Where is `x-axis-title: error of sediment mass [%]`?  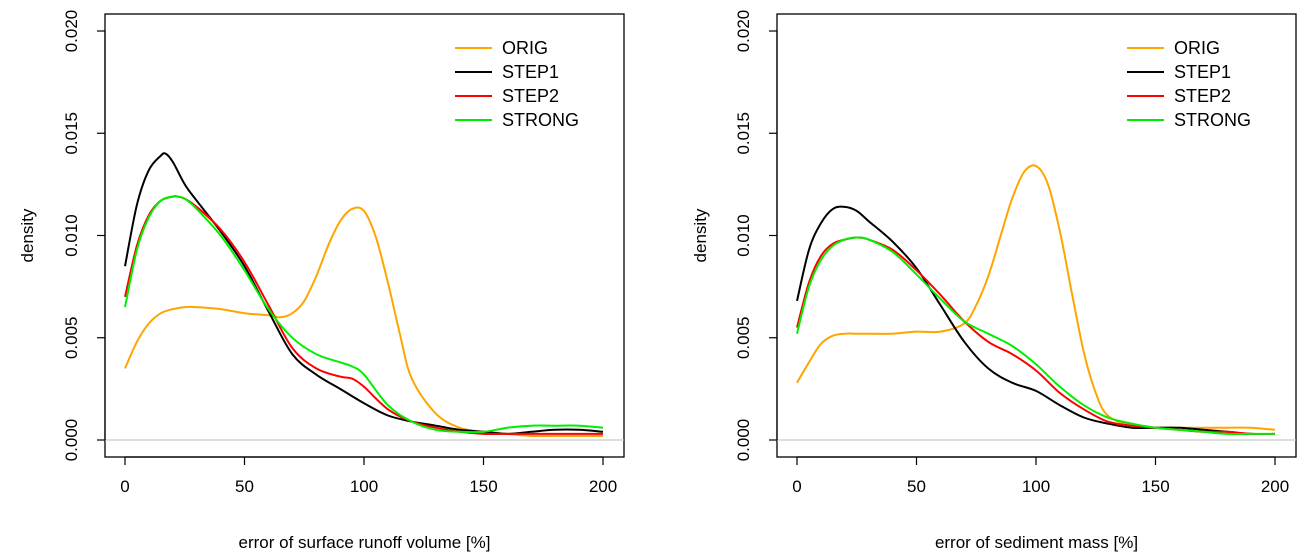
x-axis-title: error of sediment mass [%] is located at coordinates (1036, 542).